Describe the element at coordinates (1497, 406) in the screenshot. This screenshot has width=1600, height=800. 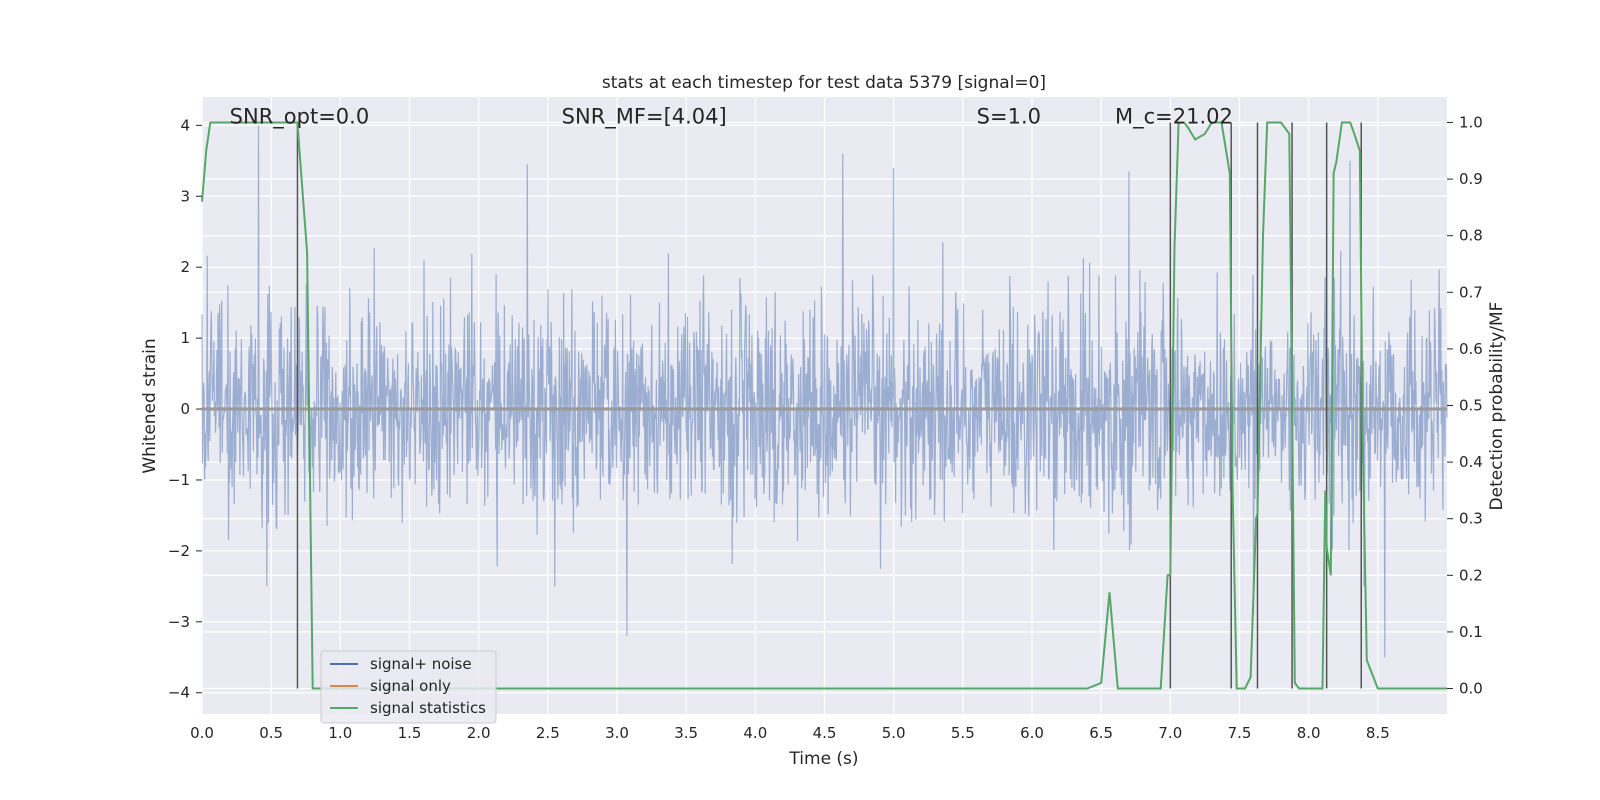
I see `y-right-axis-label: Detection probability/MF` at that location.